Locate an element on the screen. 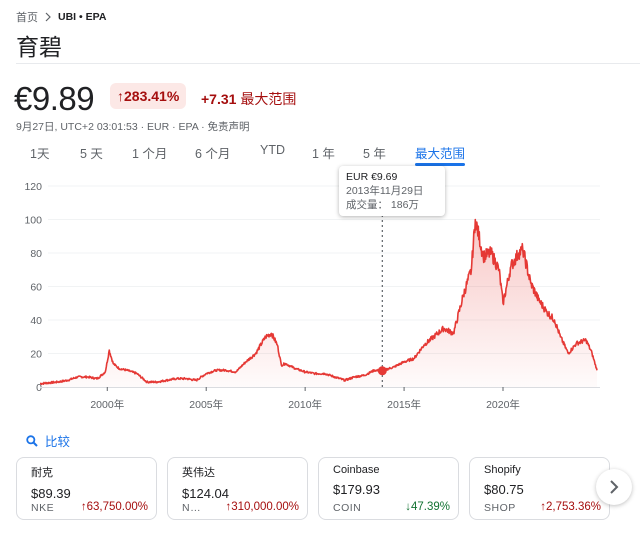 This screenshot has width=640, height=535. percent-change-value: 283.41% is located at coordinates (152, 96).